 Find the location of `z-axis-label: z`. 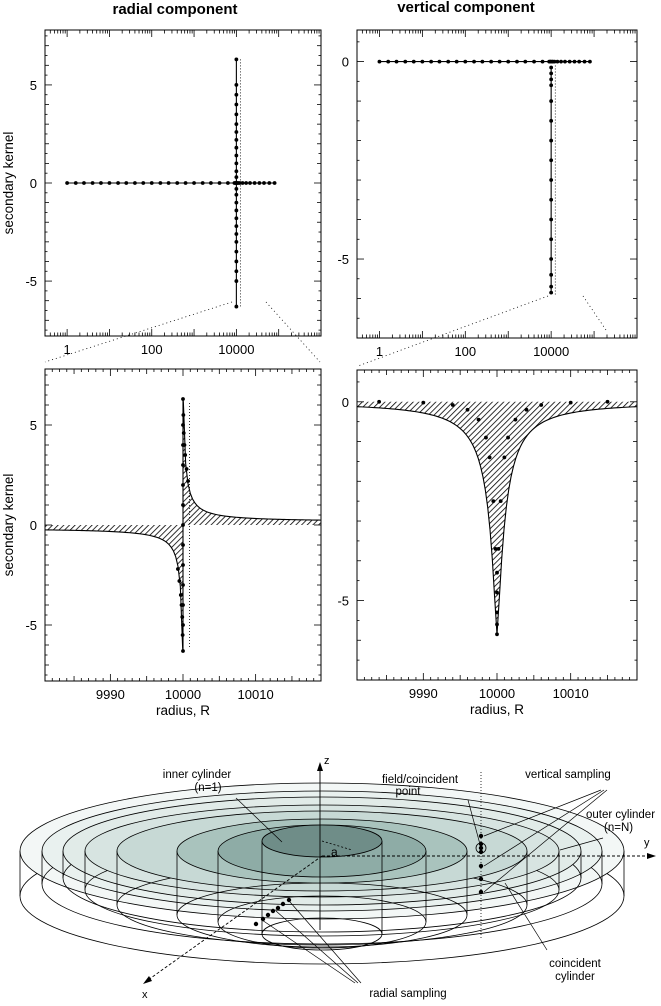

z-axis-label: z is located at coordinates (327, 761).